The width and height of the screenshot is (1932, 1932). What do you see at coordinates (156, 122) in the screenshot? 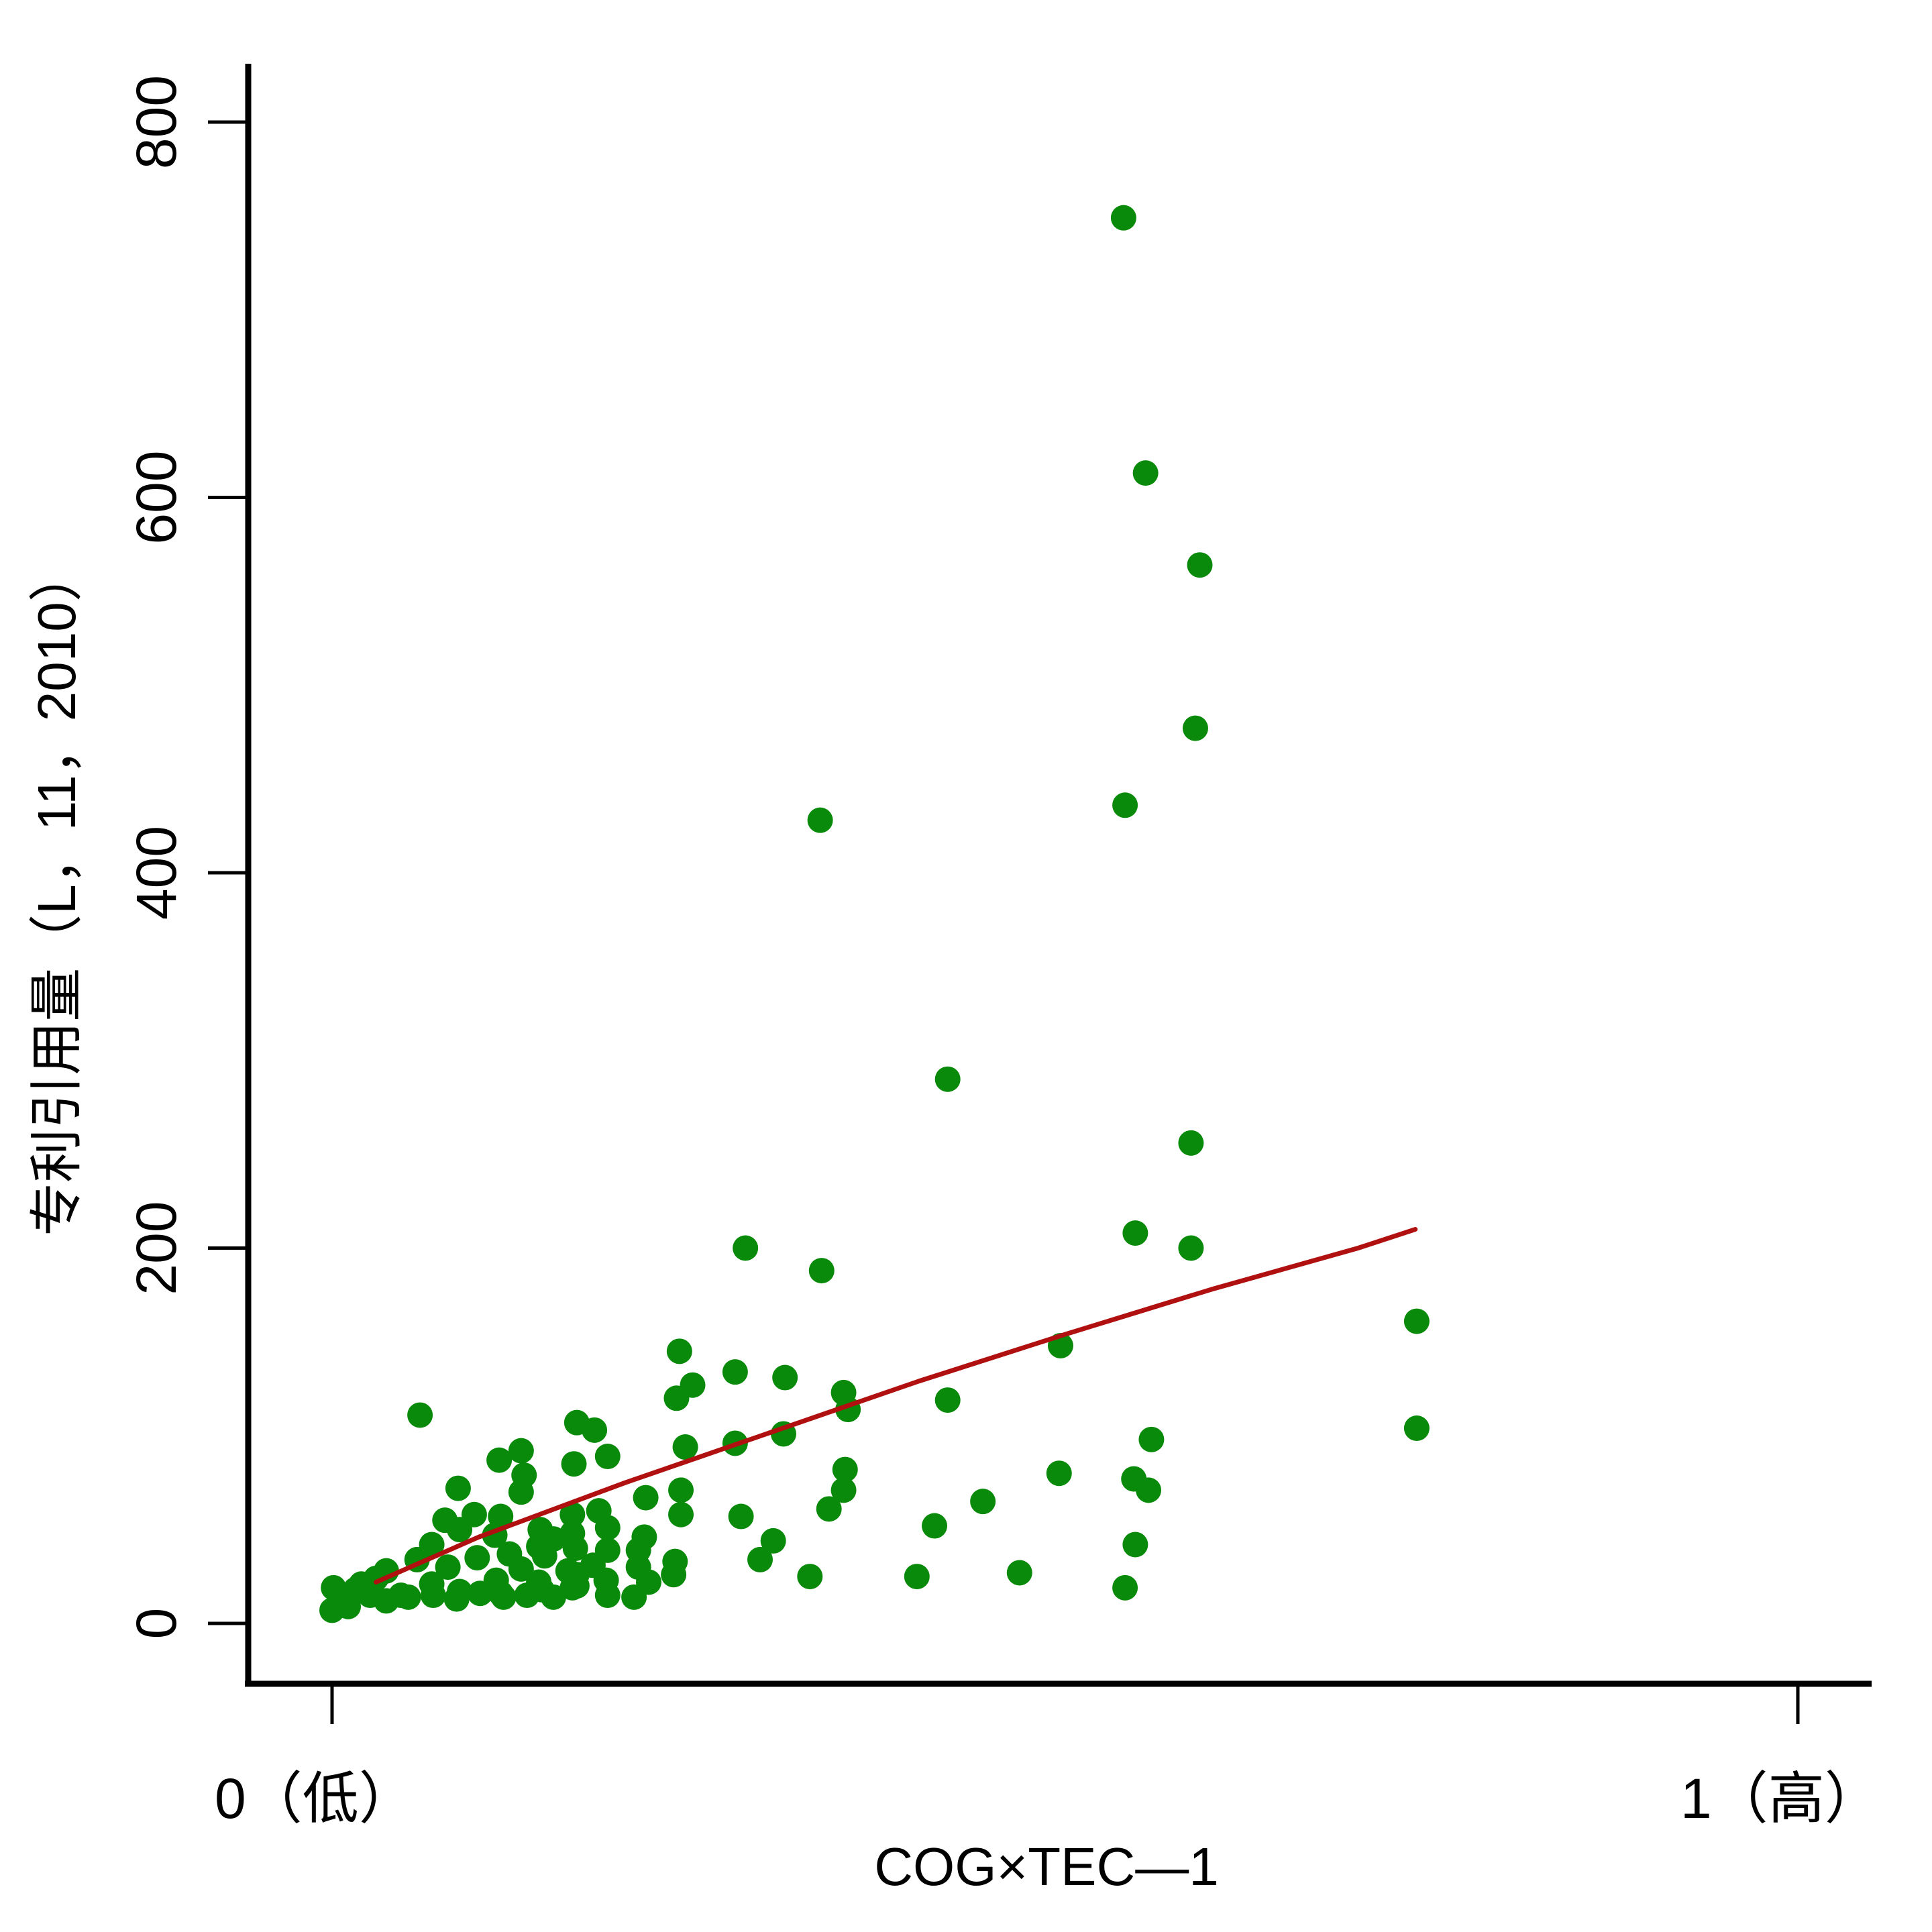
I see `y-tick-label: 800` at bounding box center [156, 122].